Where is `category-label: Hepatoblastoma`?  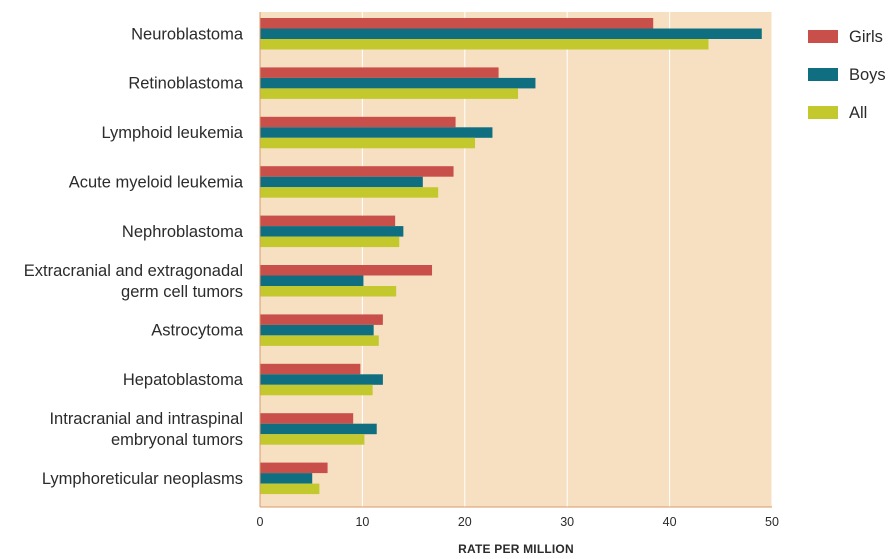 category-label: Hepatoblastoma is located at coordinates (183, 380).